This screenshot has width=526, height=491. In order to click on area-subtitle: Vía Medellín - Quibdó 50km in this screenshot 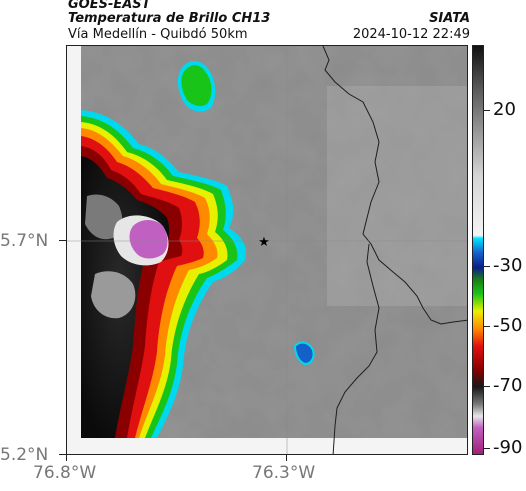, I will do `click(158, 34)`.